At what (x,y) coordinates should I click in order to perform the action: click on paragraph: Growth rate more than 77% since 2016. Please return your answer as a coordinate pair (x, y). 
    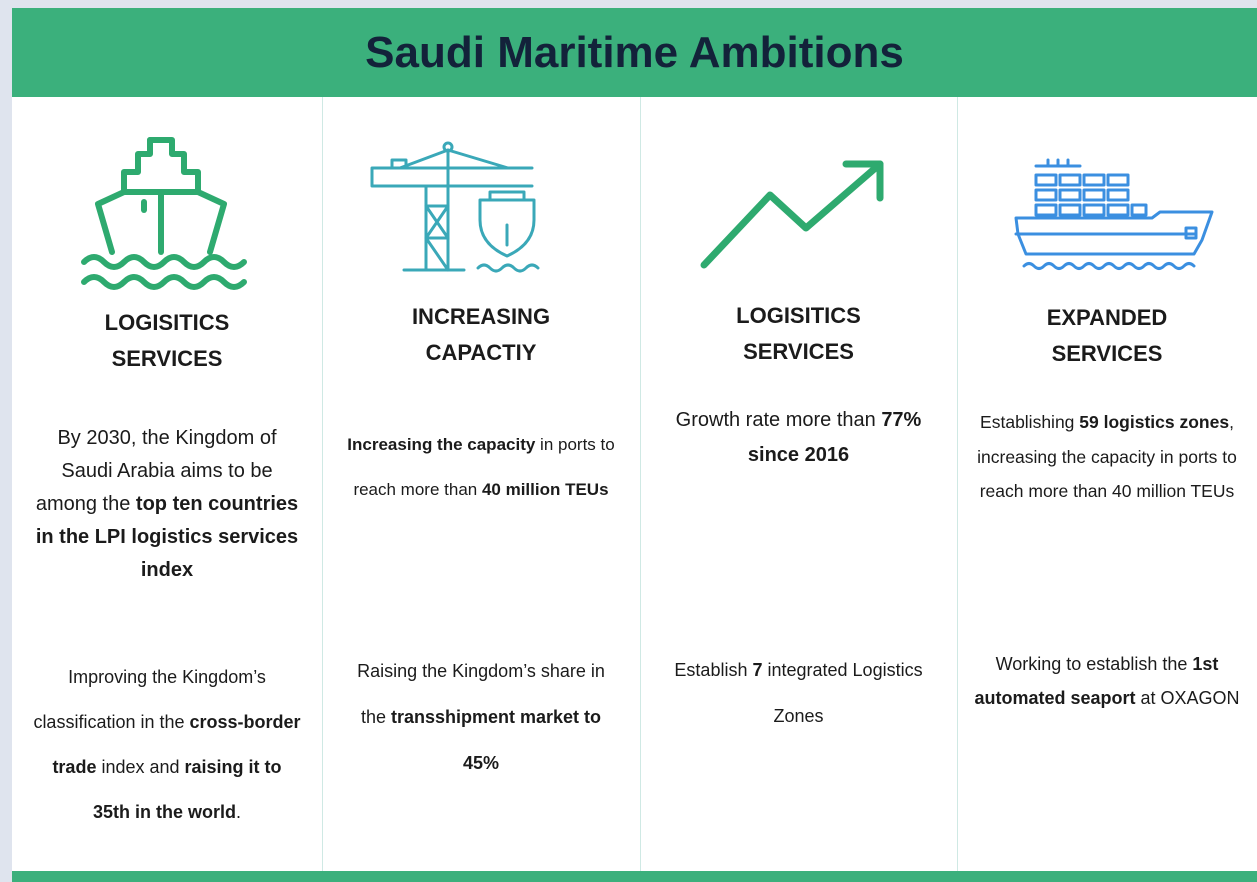
    Looking at the image, I should click on (799, 438).